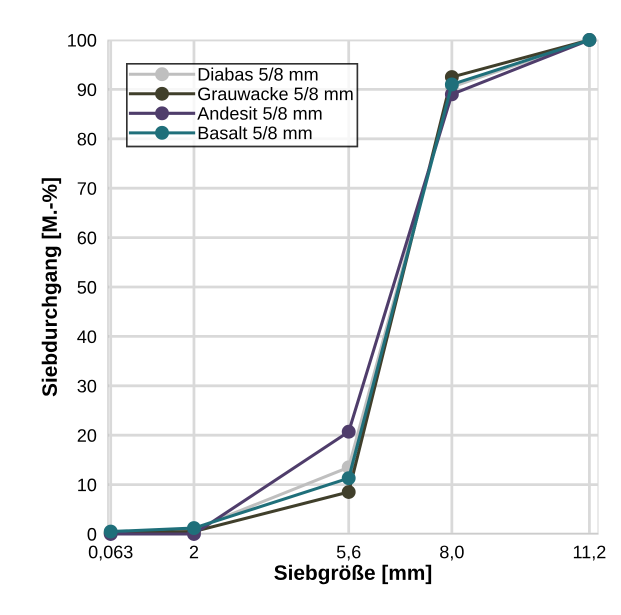 The width and height of the screenshot is (621, 615). Describe the element at coordinates (275, 93) in the screenshot. I see `legend-label: Grauwacke 5/8 mm` at that location.